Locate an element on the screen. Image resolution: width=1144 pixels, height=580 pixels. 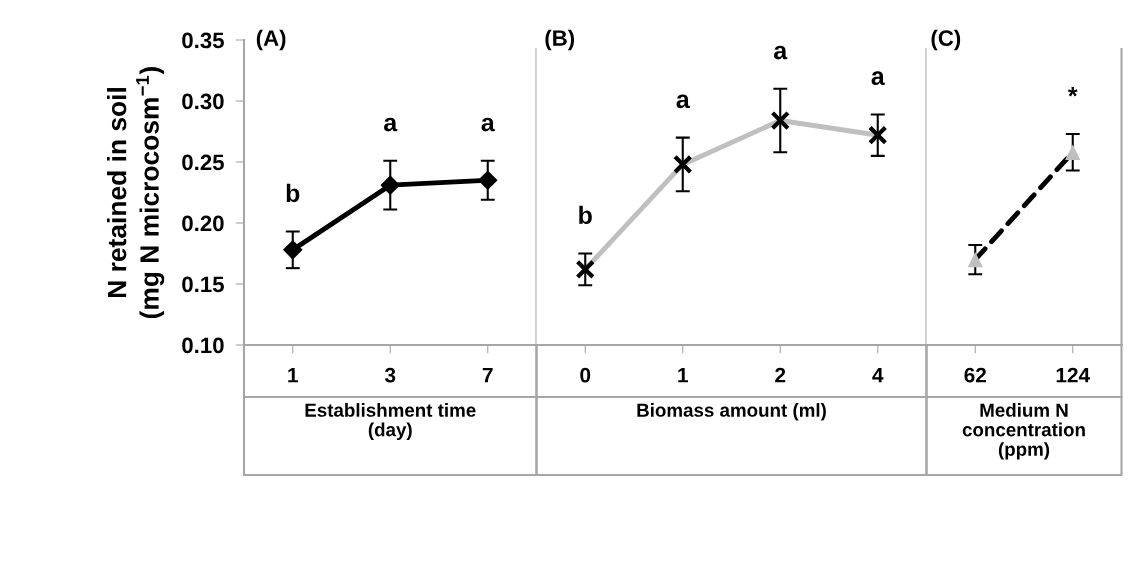
annotation: * is located at coordinates (1072, 92).